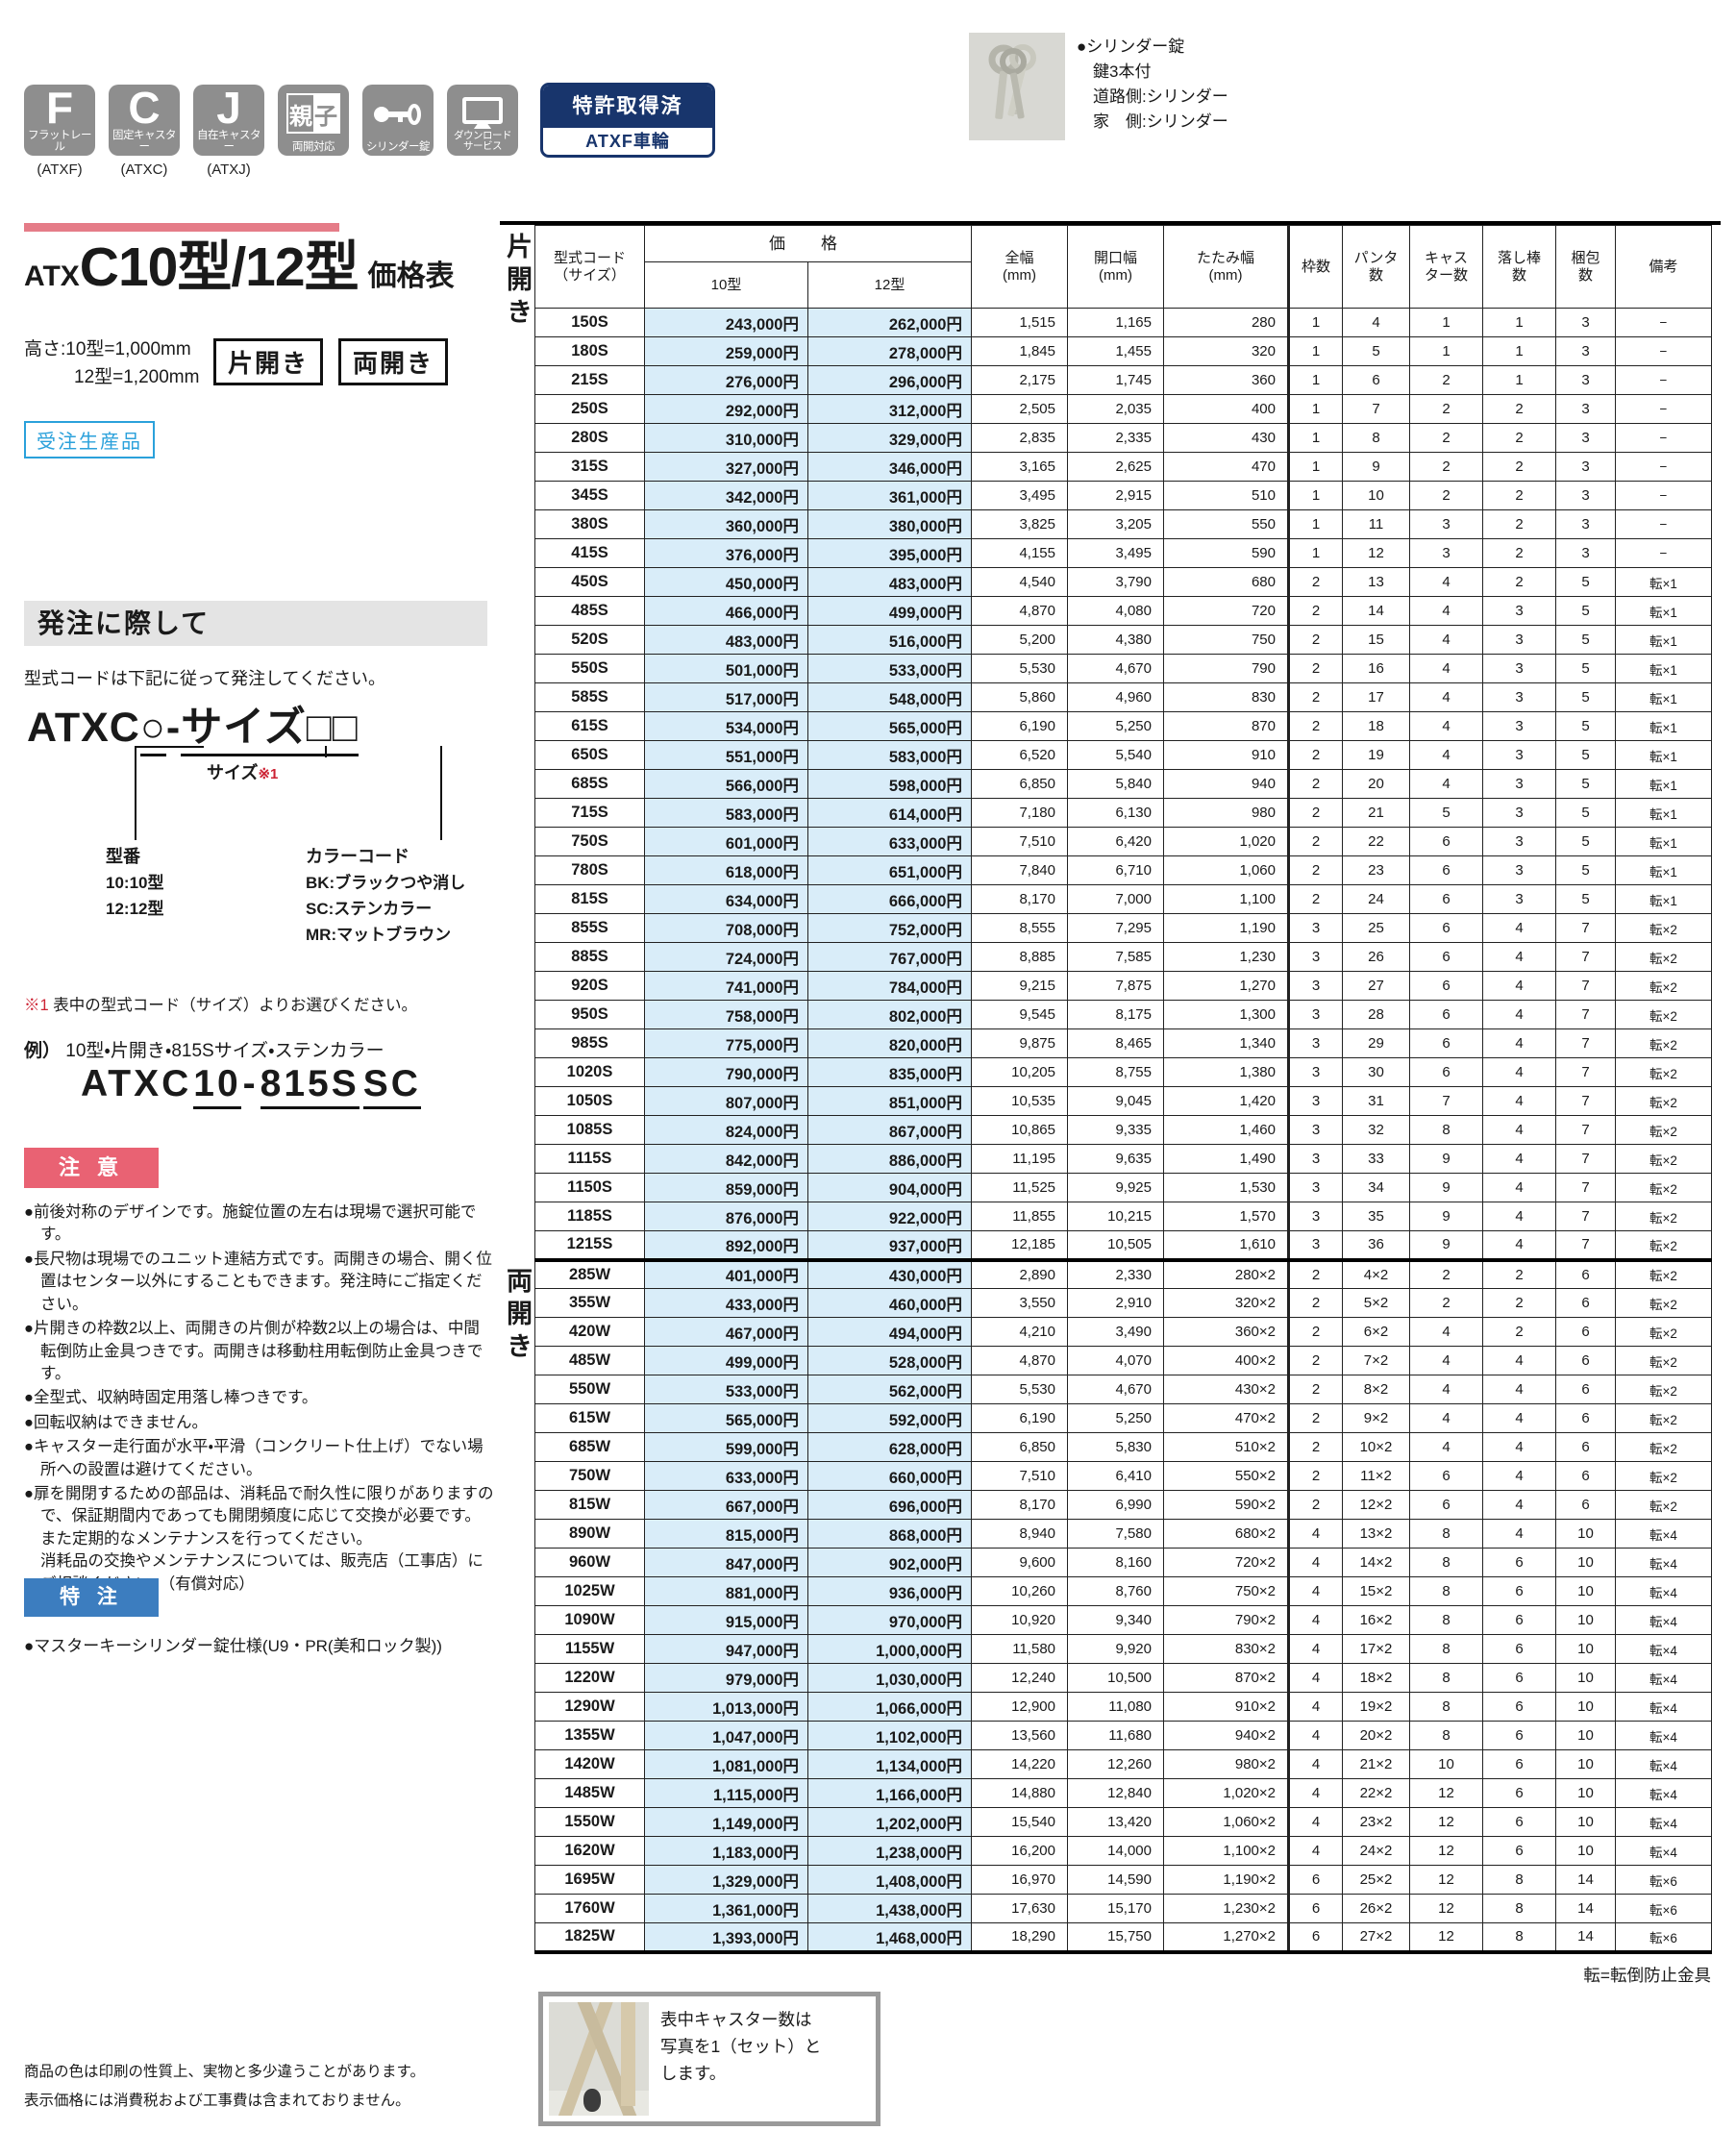 The width and height of the screenshot is (1736, 2131). I want to click on cell-caster-count: 8, so click(1446, 1562).